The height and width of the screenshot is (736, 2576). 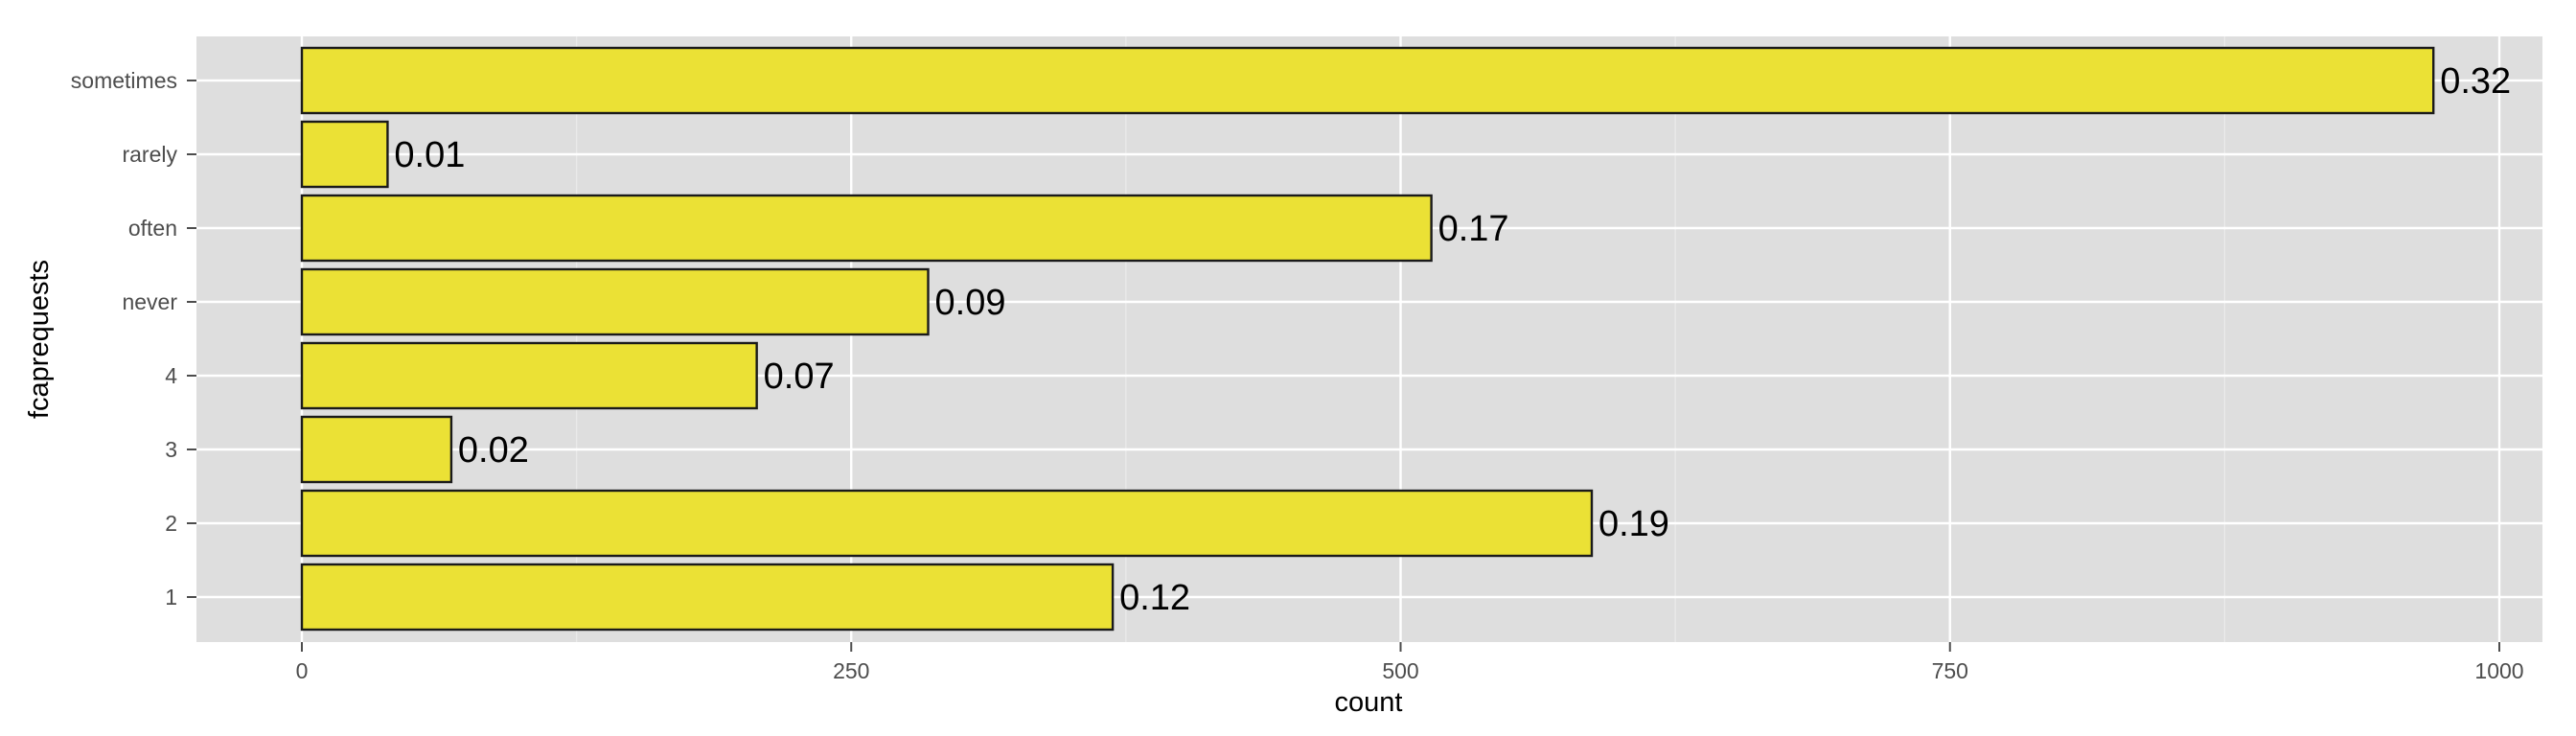 I want to click on y-tick-label: sometimes, so click(x=124, y=80).